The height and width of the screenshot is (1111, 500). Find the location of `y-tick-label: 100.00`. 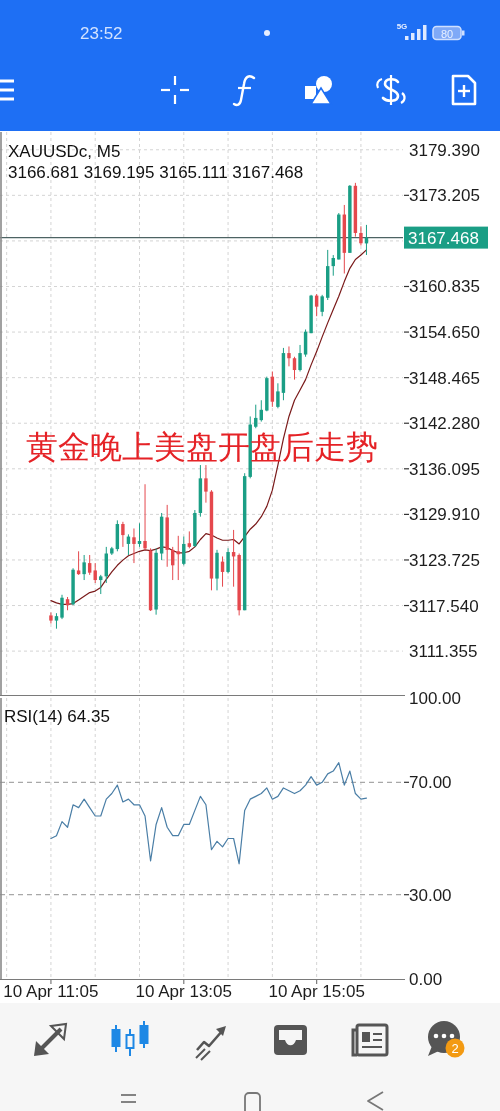

y-tick-label: 100.00 is located at coordinates (435, 698).